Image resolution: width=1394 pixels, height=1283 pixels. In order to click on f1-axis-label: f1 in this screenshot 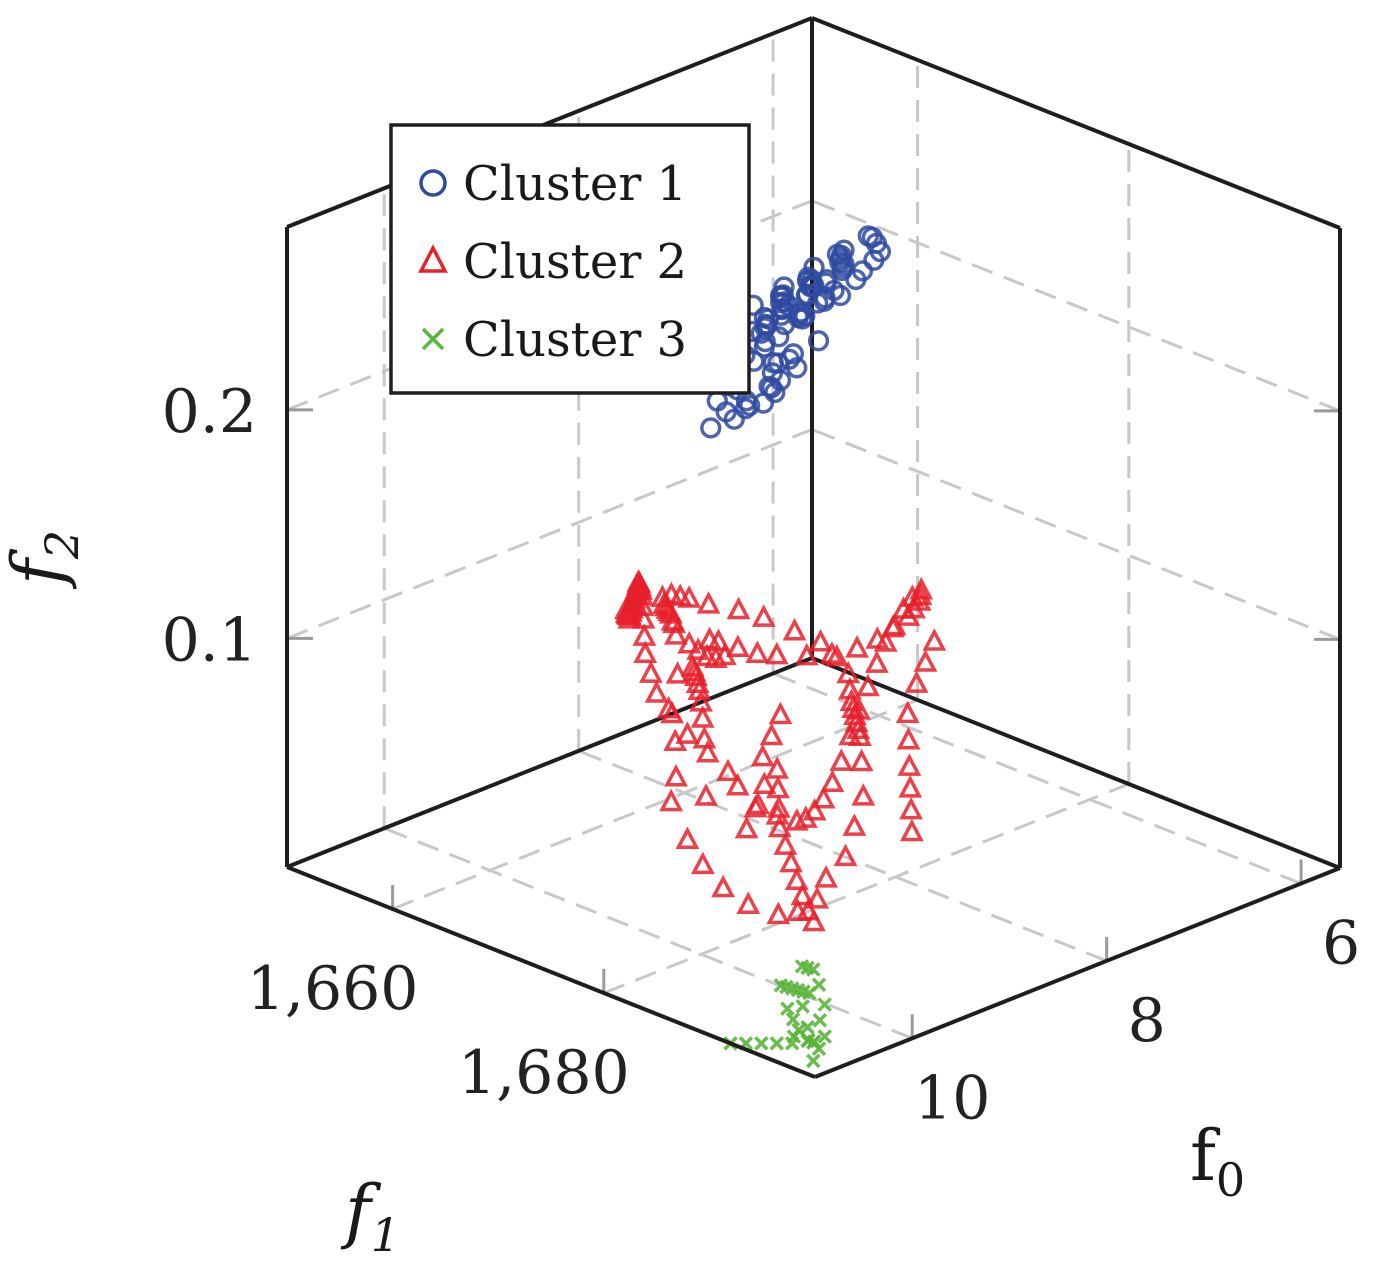, I will do `click(370, 1216)`.